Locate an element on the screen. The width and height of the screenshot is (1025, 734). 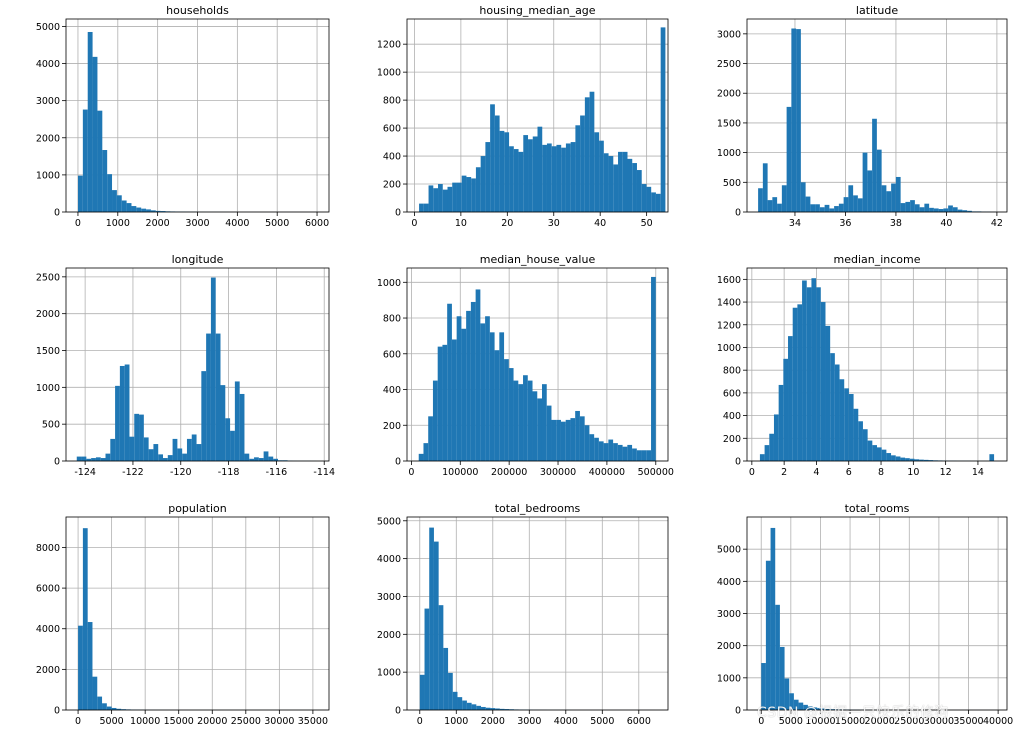
y-tick-label: 1500 is located at coordinates (48, 351).